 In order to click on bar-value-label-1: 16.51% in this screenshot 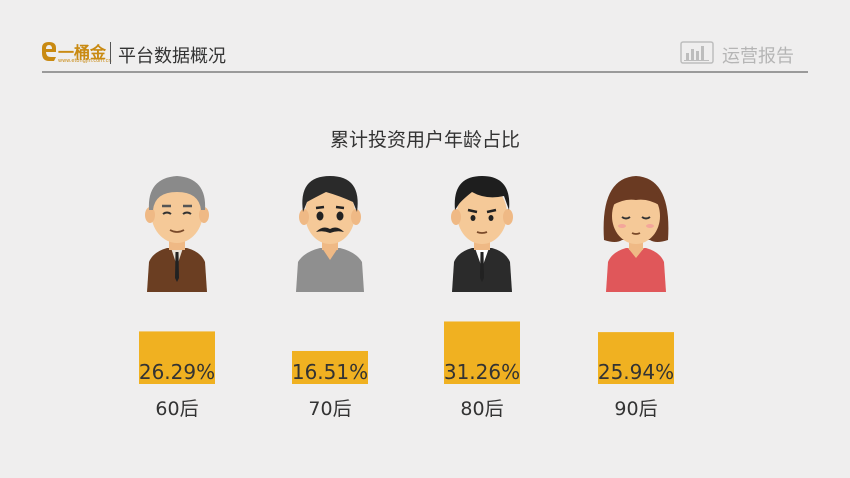, I will do `click(330, 372)`.